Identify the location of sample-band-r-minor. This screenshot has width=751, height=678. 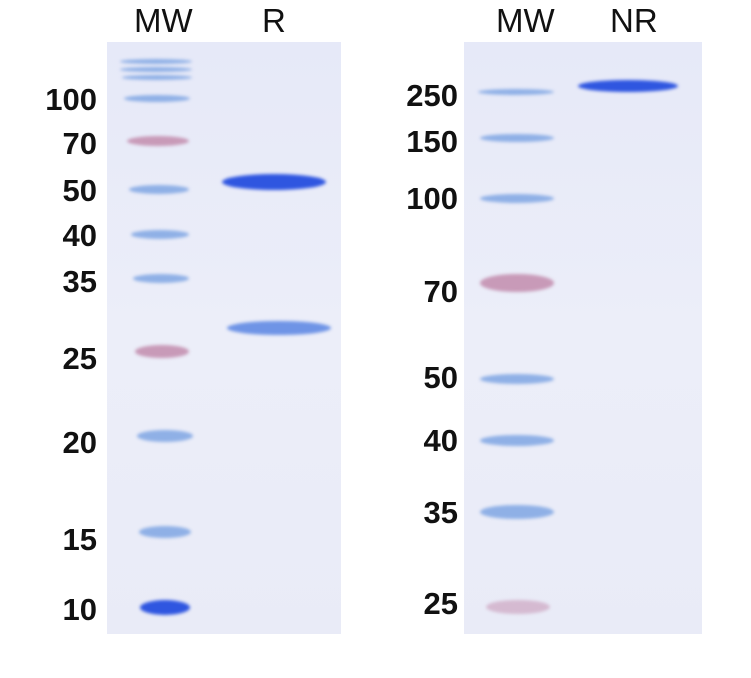
(279, 328).